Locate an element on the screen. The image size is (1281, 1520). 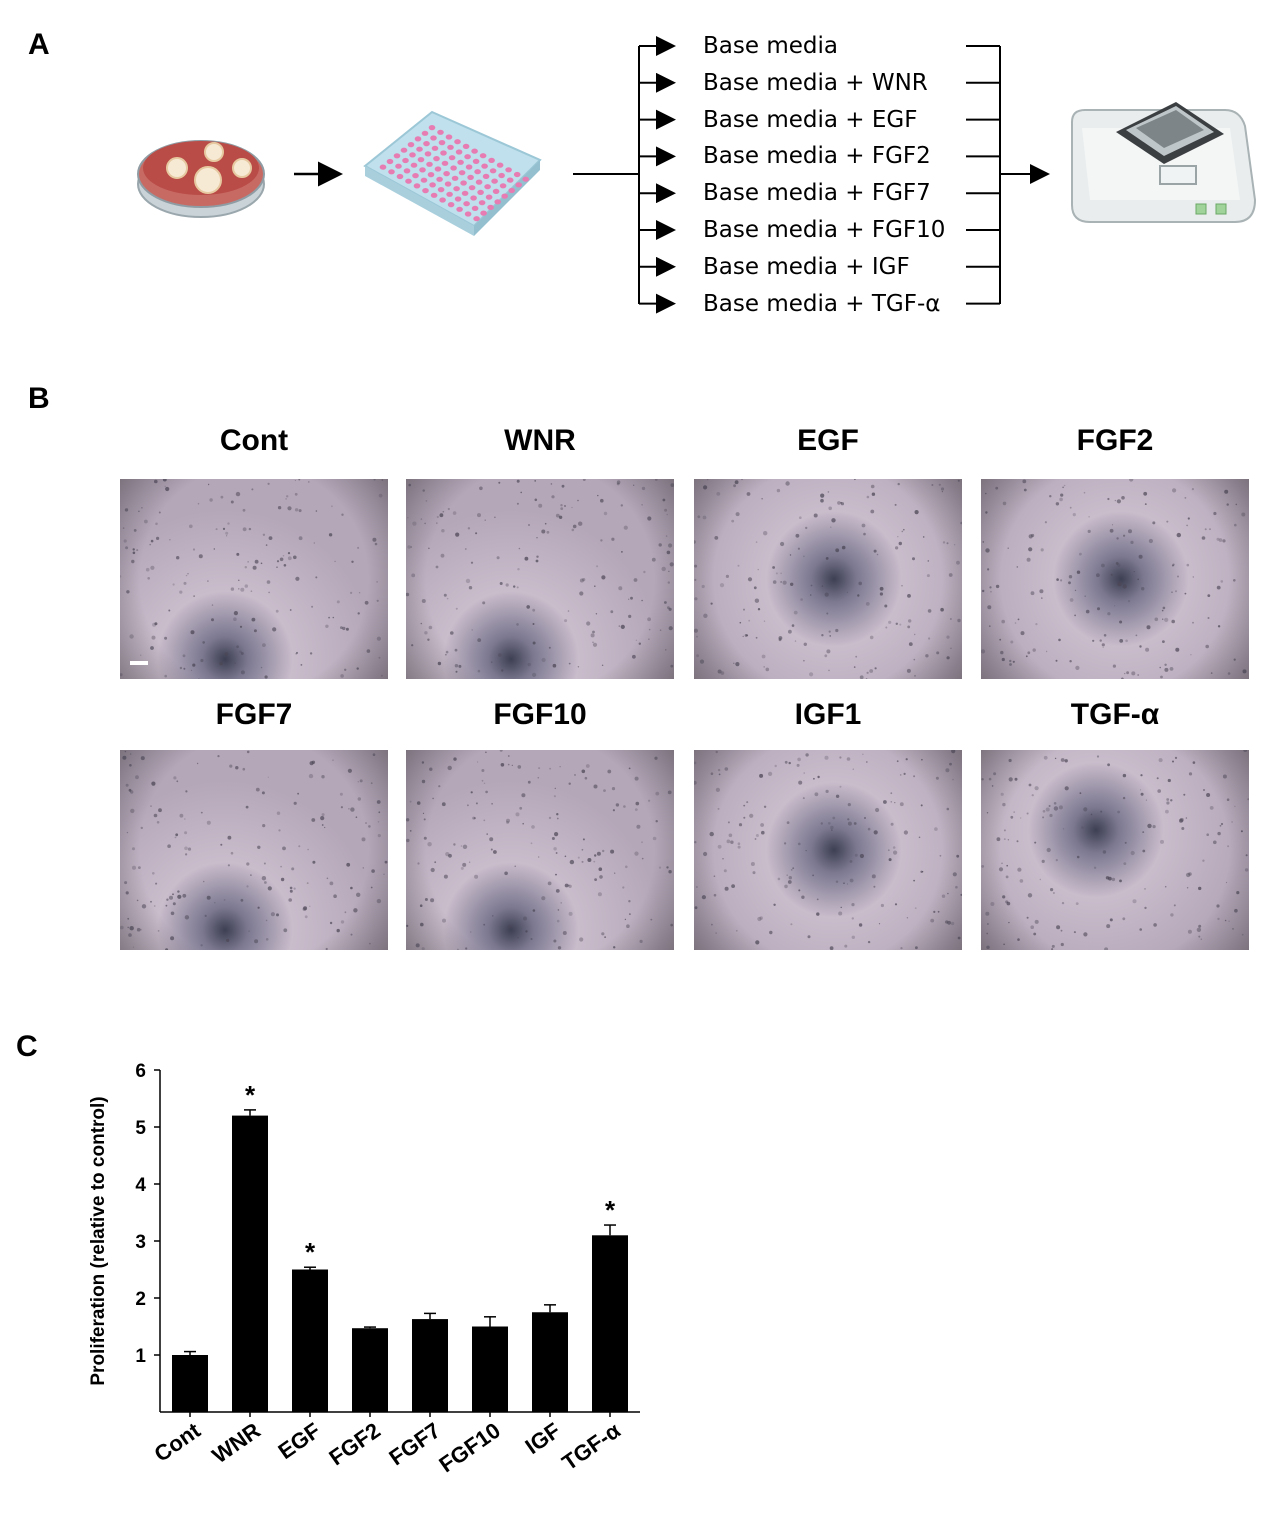
micrograph-label: FGF7 is located at coordinates (254, 714).